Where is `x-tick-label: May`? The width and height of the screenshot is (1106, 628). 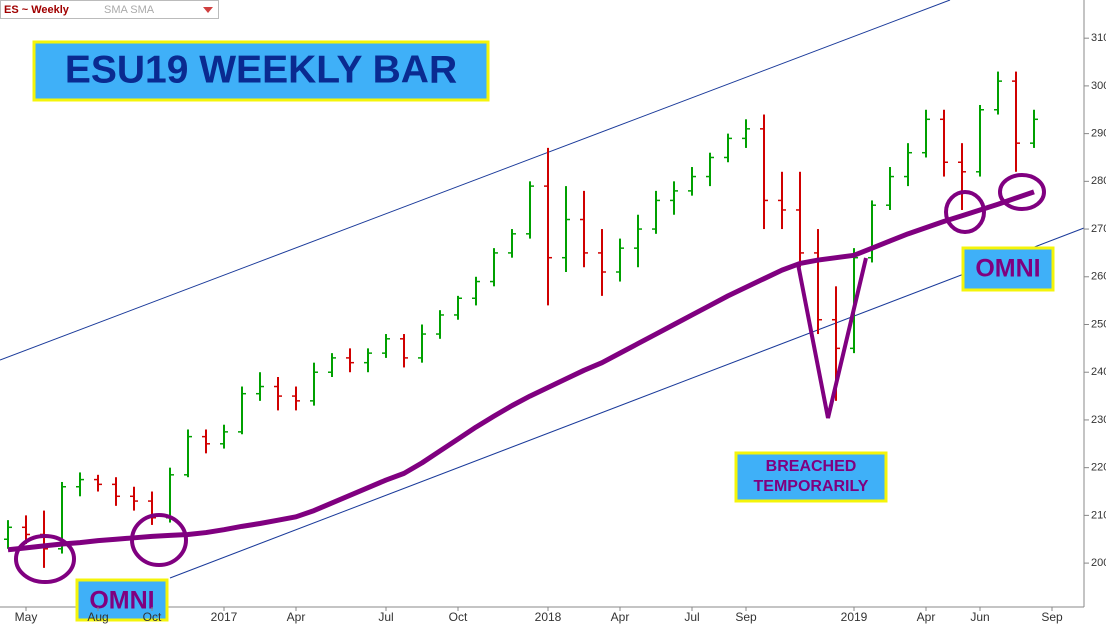 x-tick-label: May is located at coordinates (26, 617).